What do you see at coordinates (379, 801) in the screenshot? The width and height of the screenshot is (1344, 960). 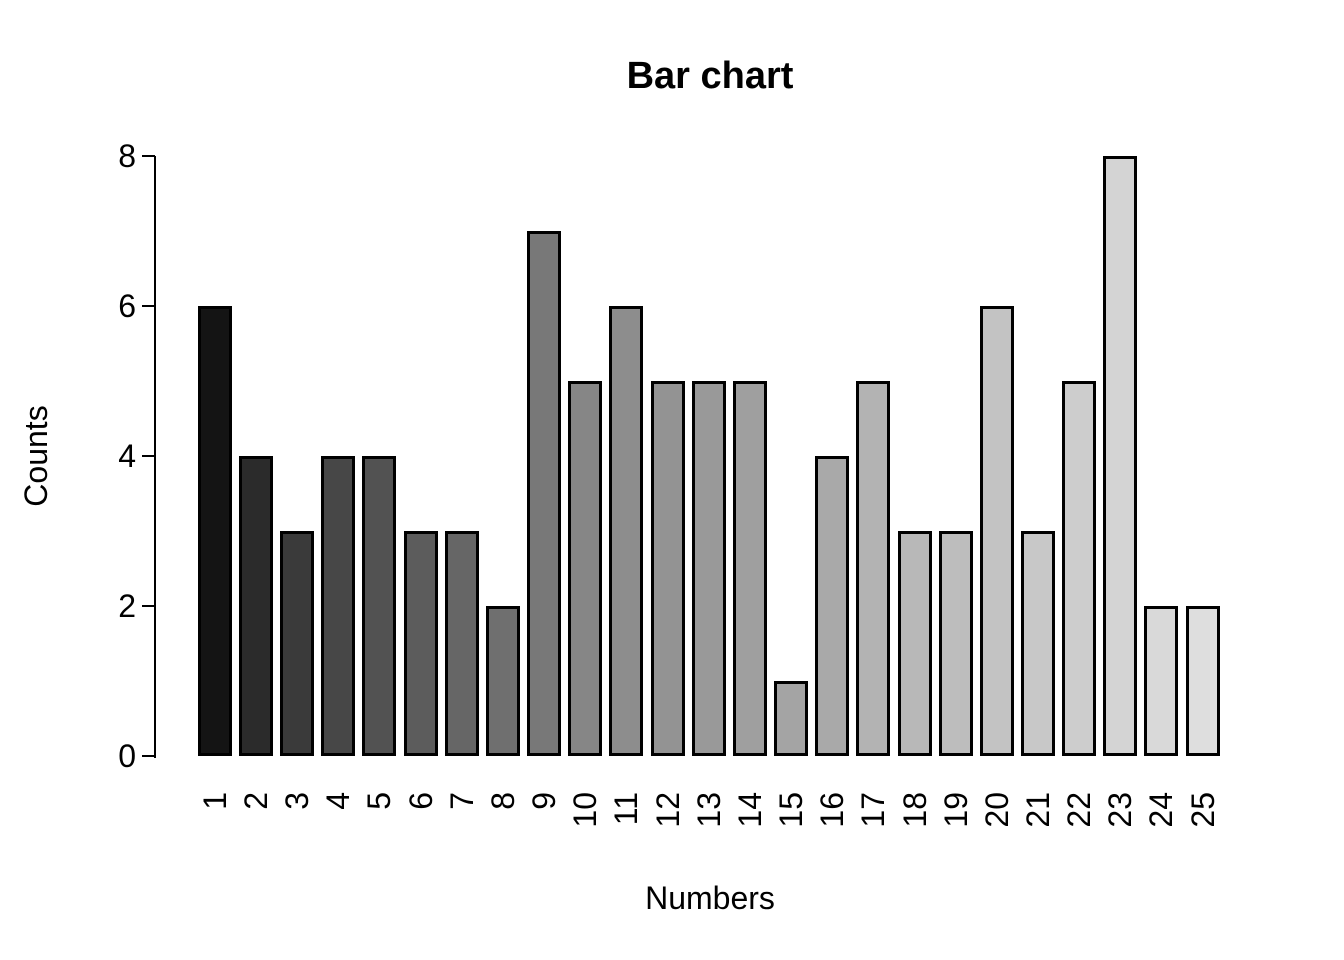 I see `x-tick-label: 5` at bounding box center [379, 801].